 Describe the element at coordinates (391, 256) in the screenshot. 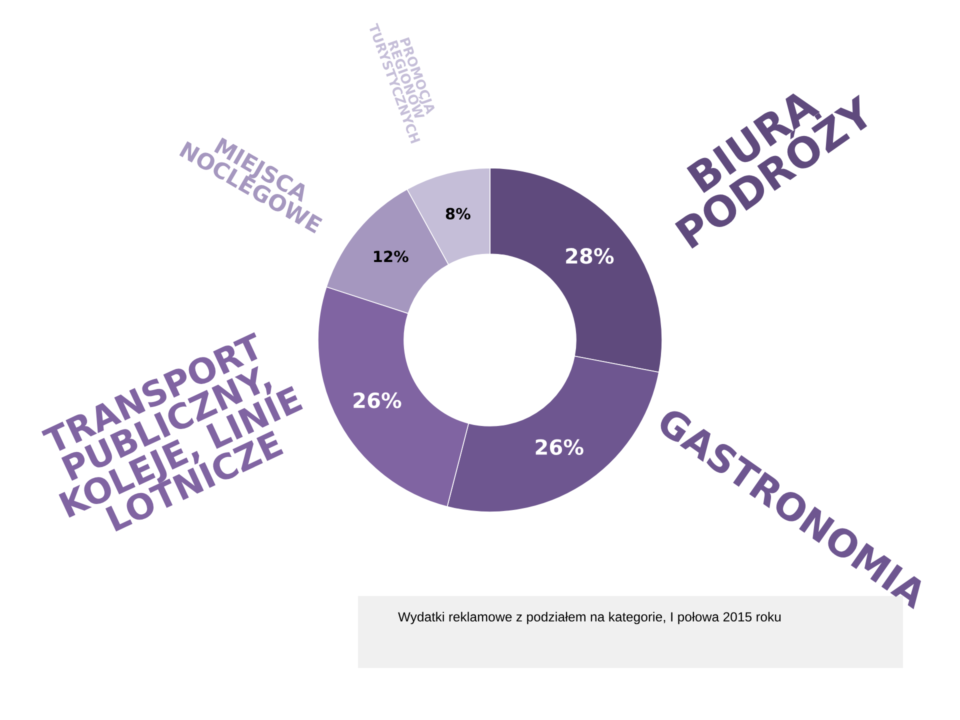

I see `data-label: 12%` at that location.